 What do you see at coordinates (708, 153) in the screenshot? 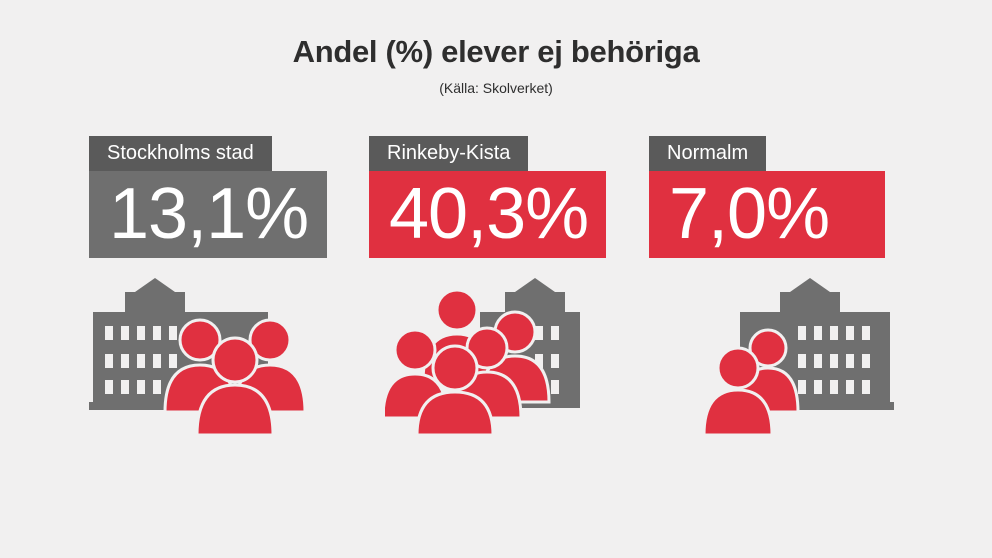
I see `area-label: Normalm` at bounding box center [708, 153].